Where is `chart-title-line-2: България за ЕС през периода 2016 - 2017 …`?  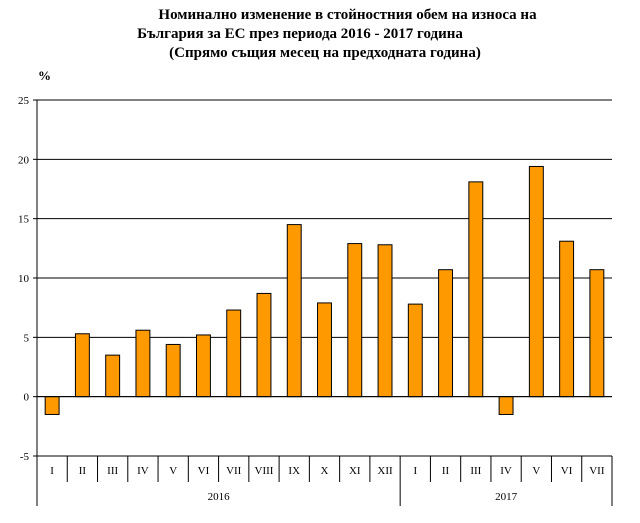
chart-title-line-2: България за ЕС през периода 2016 - 2017 … is located at coordinates (300, 34).